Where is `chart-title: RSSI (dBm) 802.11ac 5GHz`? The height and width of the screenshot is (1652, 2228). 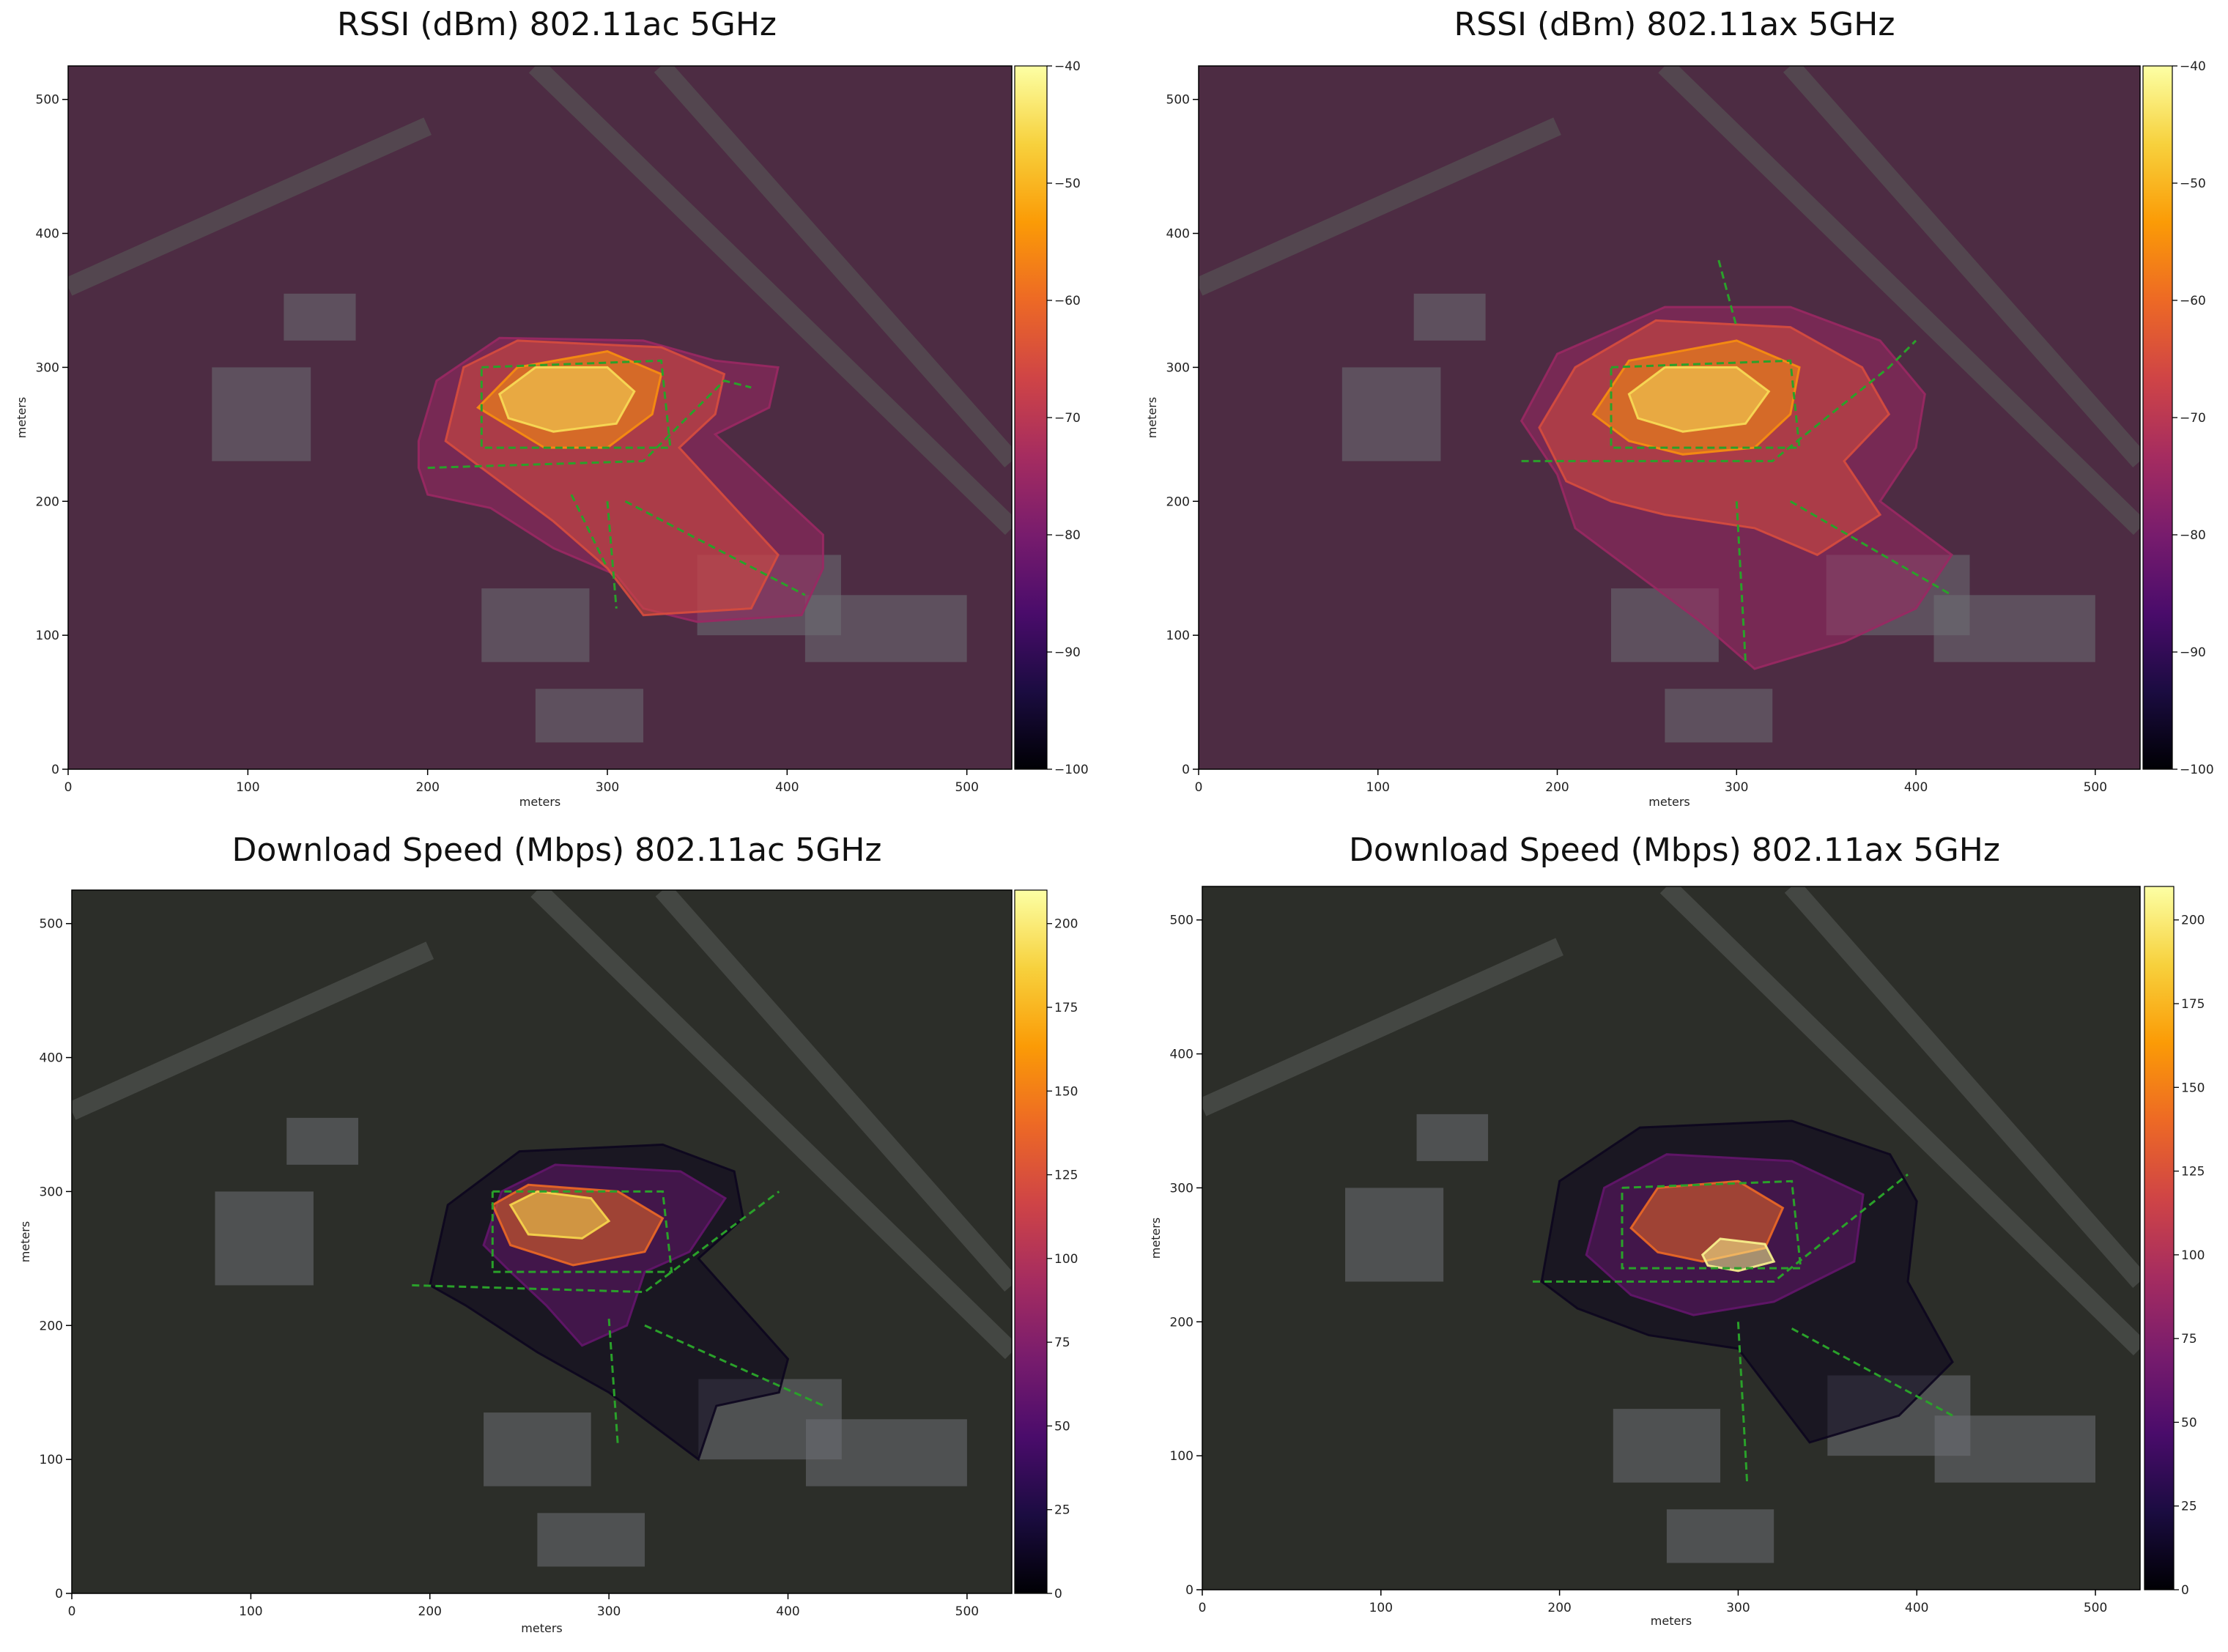 chart-title: RSSI (dBm) 802.11ac 5GHz is located at coordinates (556, 24).